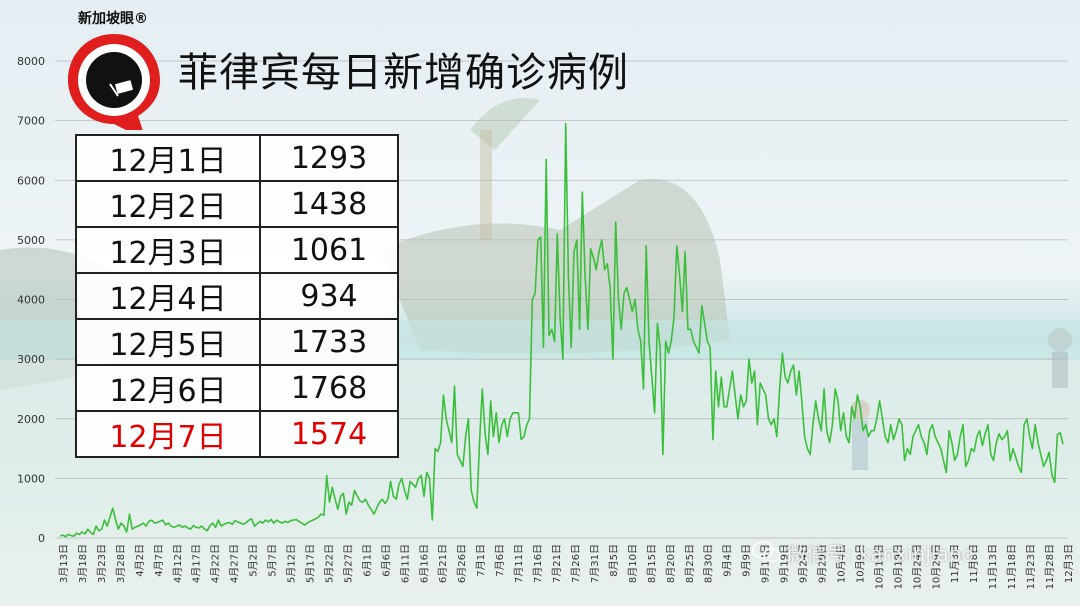 This screenshot has width=1080, height=606. I want to click on x-tick-label: 9月14日, so click(766, 563).